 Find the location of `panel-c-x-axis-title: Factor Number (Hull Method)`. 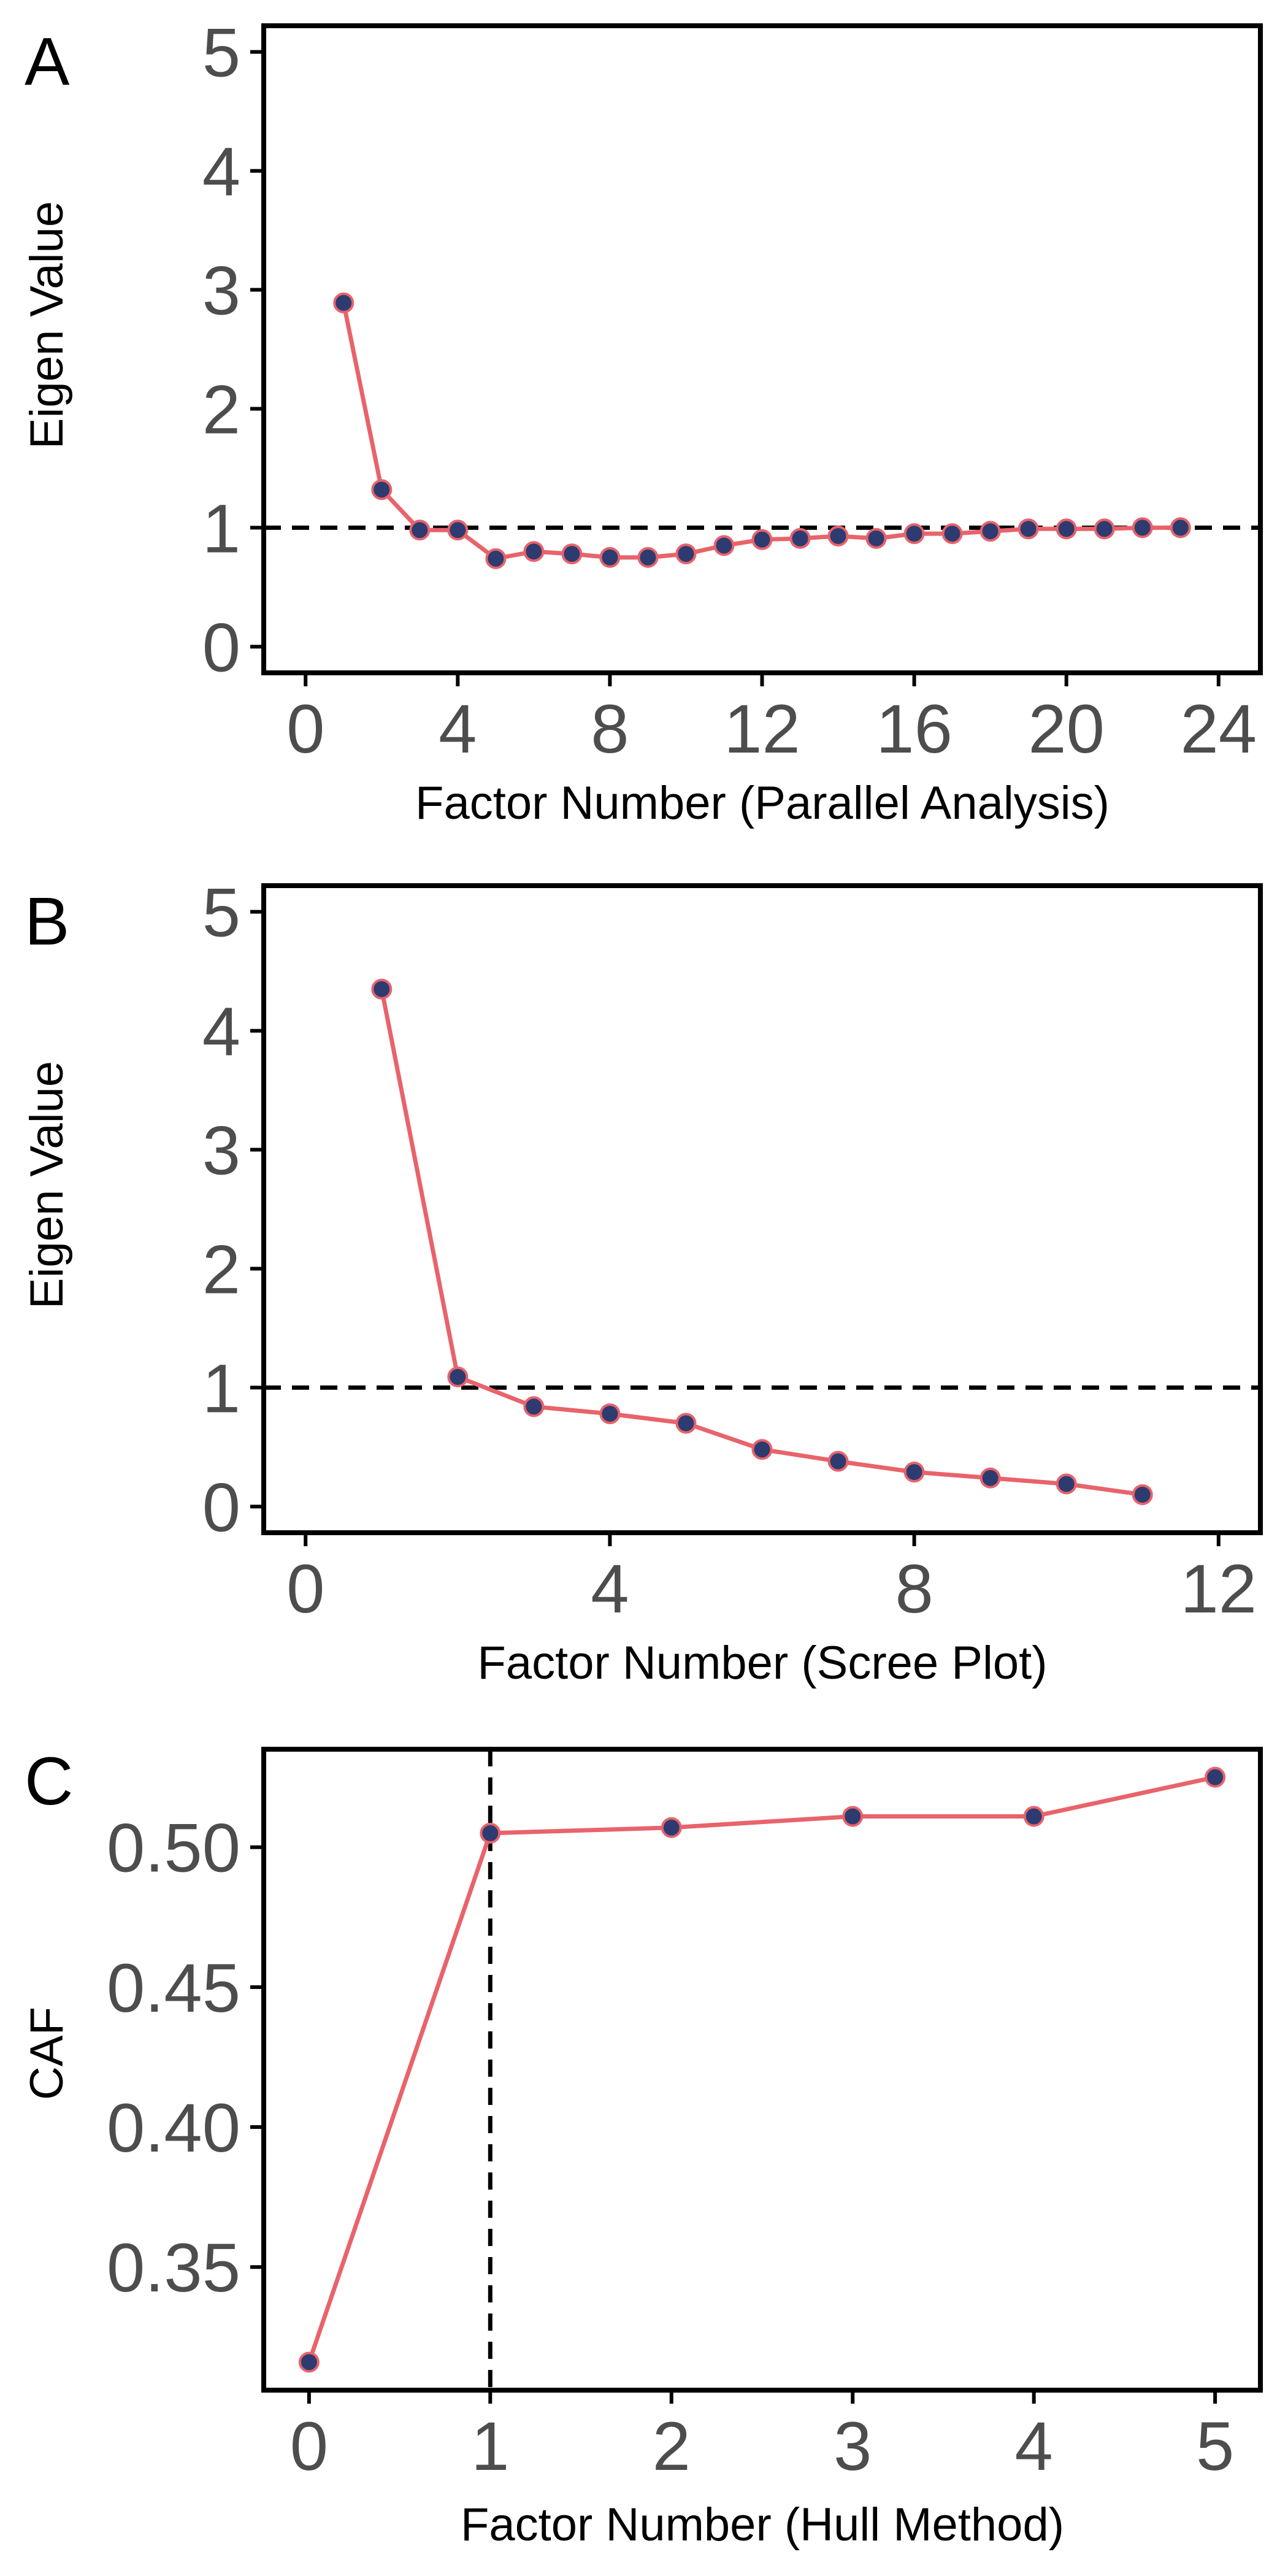

panel-c-x-axis-title: Factor Number (Hull Method) is located at coordinates (762, 2525).